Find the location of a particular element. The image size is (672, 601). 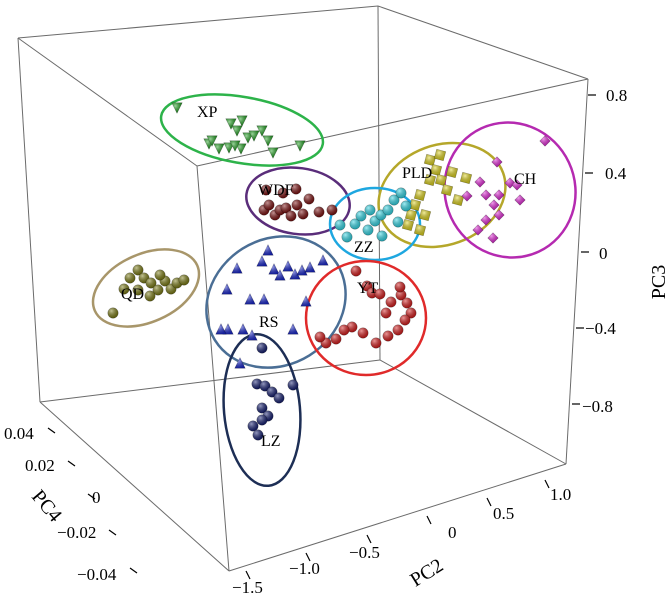

pc3-axis-title: PC3 is located at coordinates (659, 282).